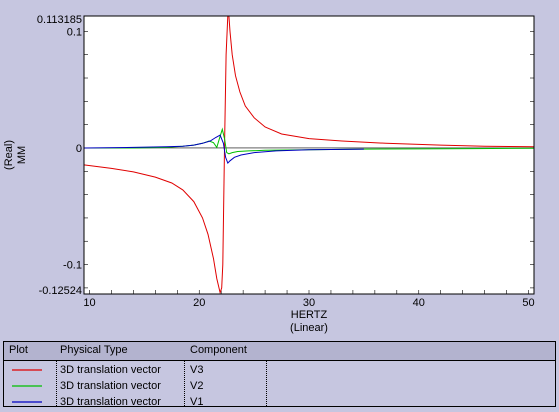  I want to click on y-axis-label-part: (Real), so click(9, 155).